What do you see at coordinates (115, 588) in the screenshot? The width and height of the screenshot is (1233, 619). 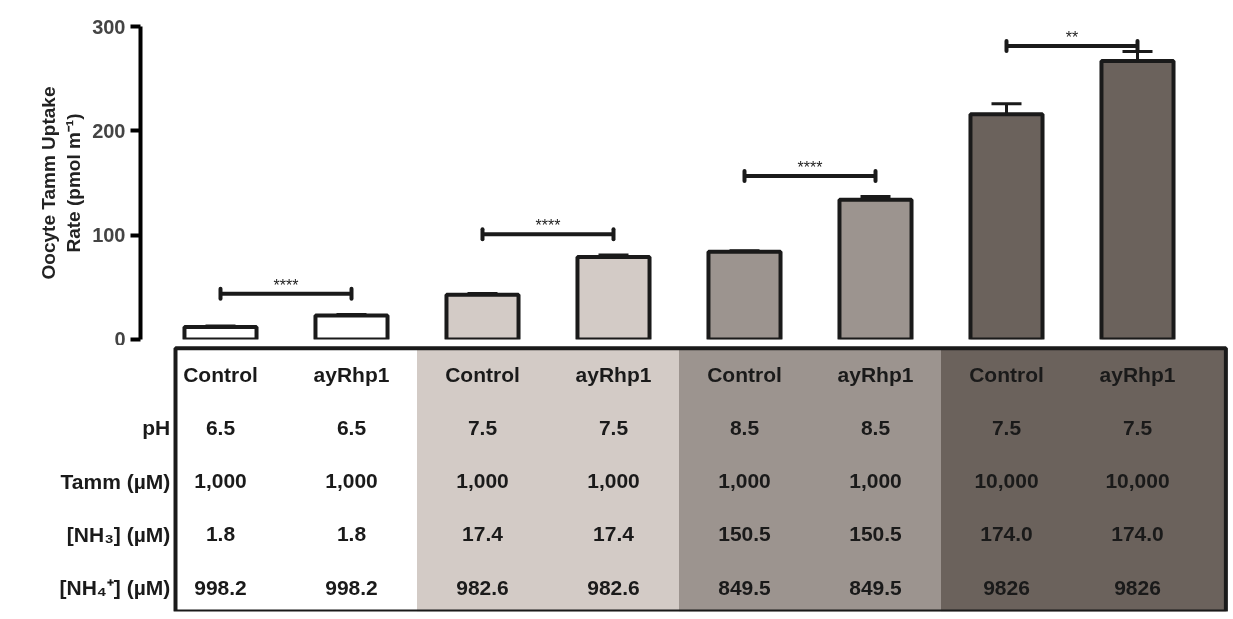 I see `text: [NH₄⁺] (µM)` at bounding box center [115, 588].